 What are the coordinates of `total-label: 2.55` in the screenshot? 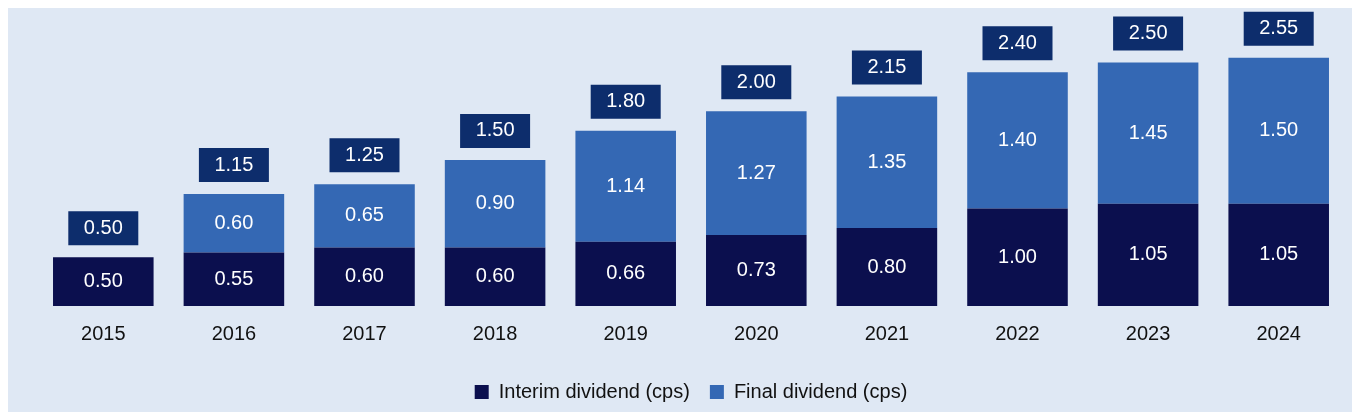 It's located at (1279, 27).